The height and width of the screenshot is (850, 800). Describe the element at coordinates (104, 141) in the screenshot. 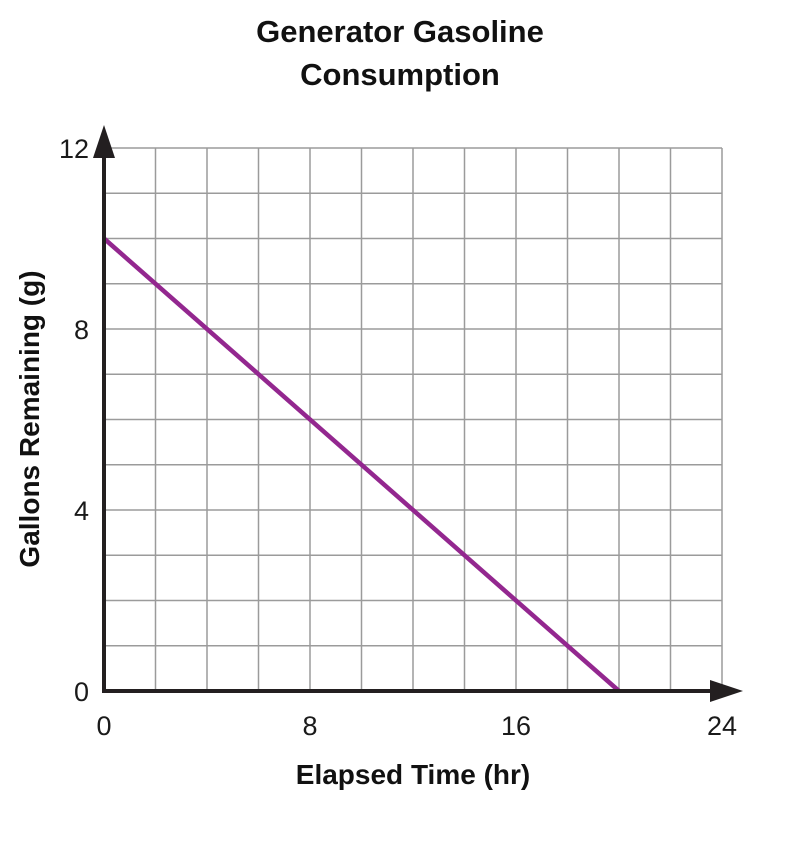

I see `y-axis-arrow` at that location.